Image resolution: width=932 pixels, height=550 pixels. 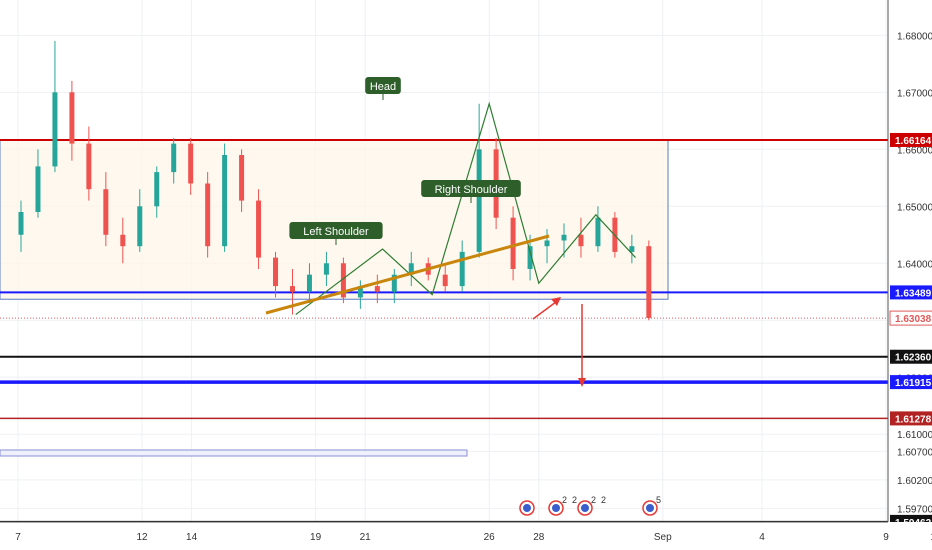 I want to click on retest-arrow-head, so click(x=556, y=301).